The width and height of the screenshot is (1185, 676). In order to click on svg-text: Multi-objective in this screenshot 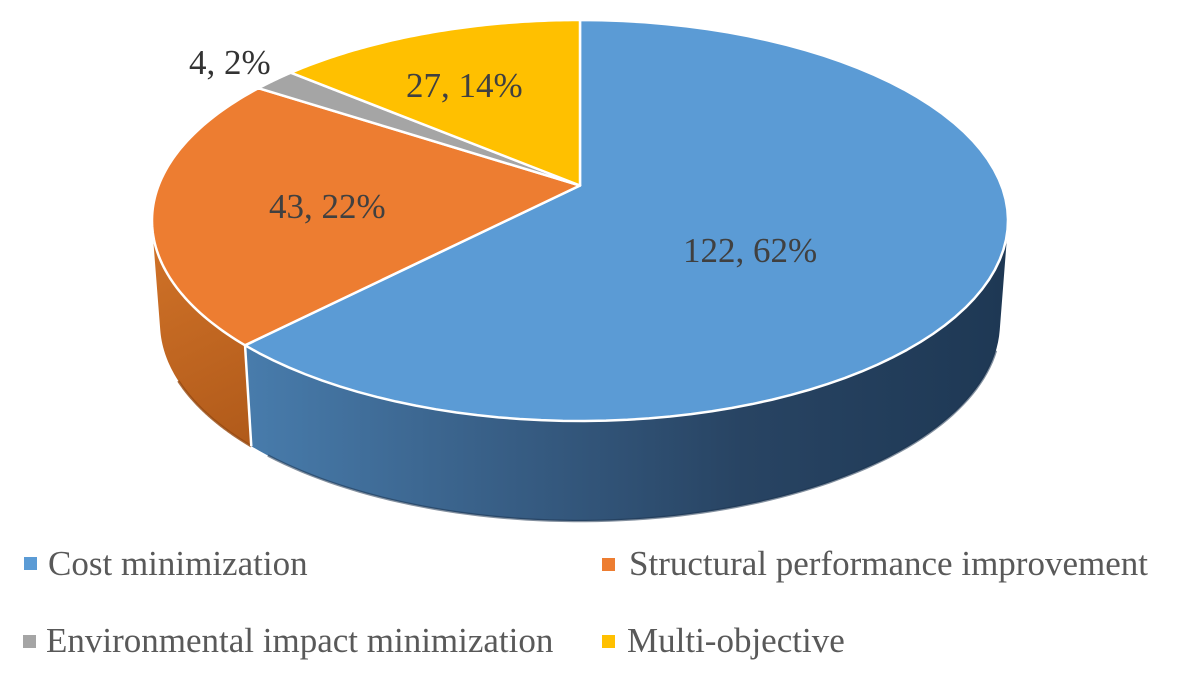, I will do `click(736, 640)`.